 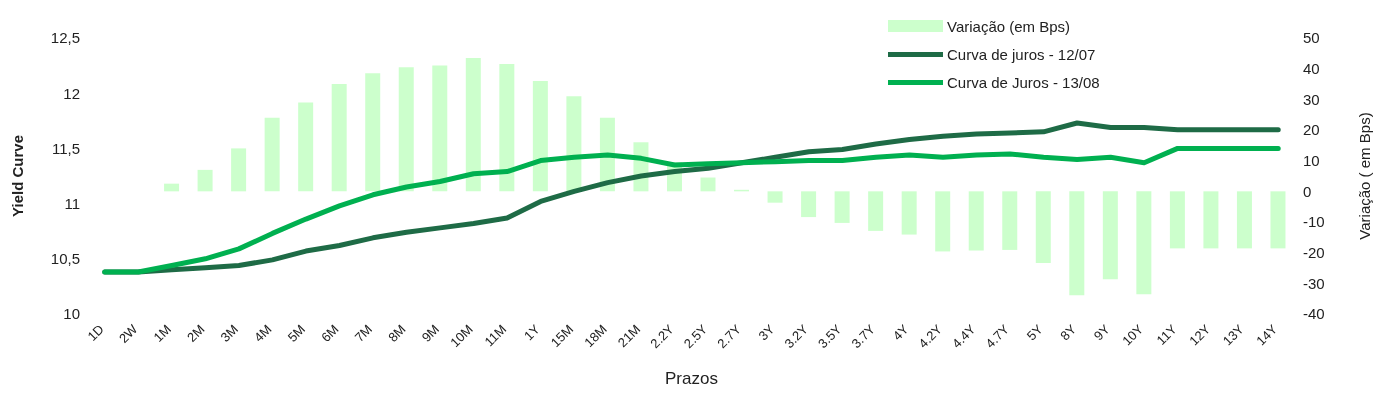 I want to click on x-tick-label: 8Y, so click(x=1068, y=332).